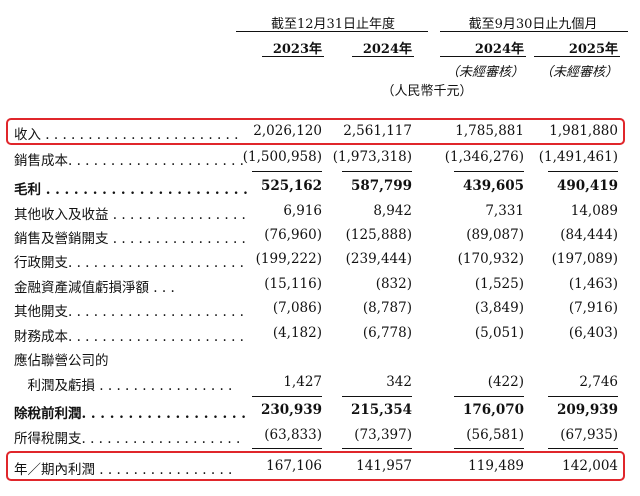 The height and width of the screenshot is (496, 640). I want to click on cell-2024-fy: (73,397), so click(383, 435).